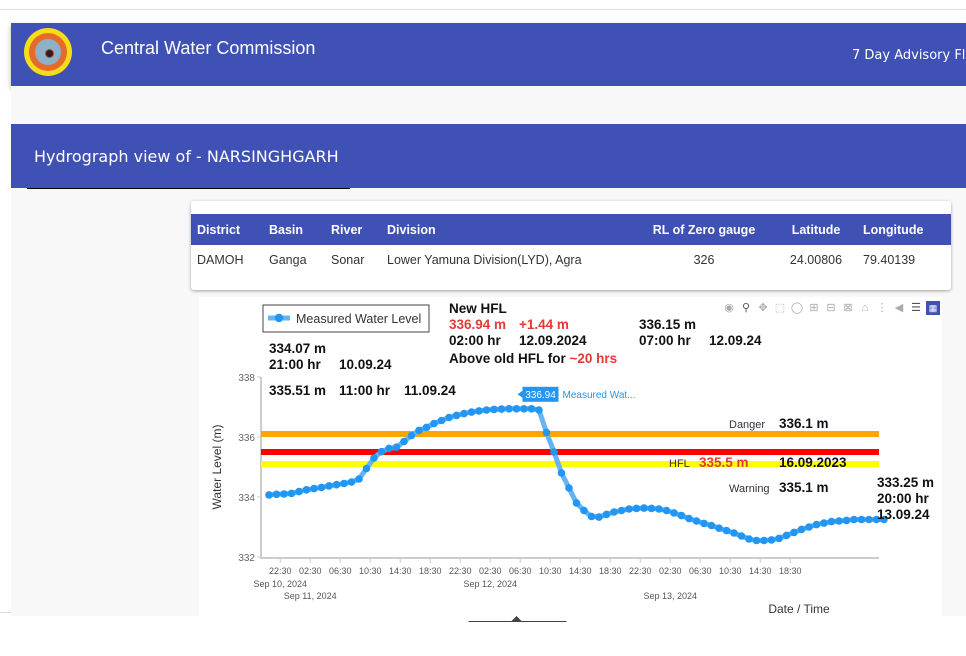  I want to click on warning-crossing-level: 335.51 m, so click(297, 390).